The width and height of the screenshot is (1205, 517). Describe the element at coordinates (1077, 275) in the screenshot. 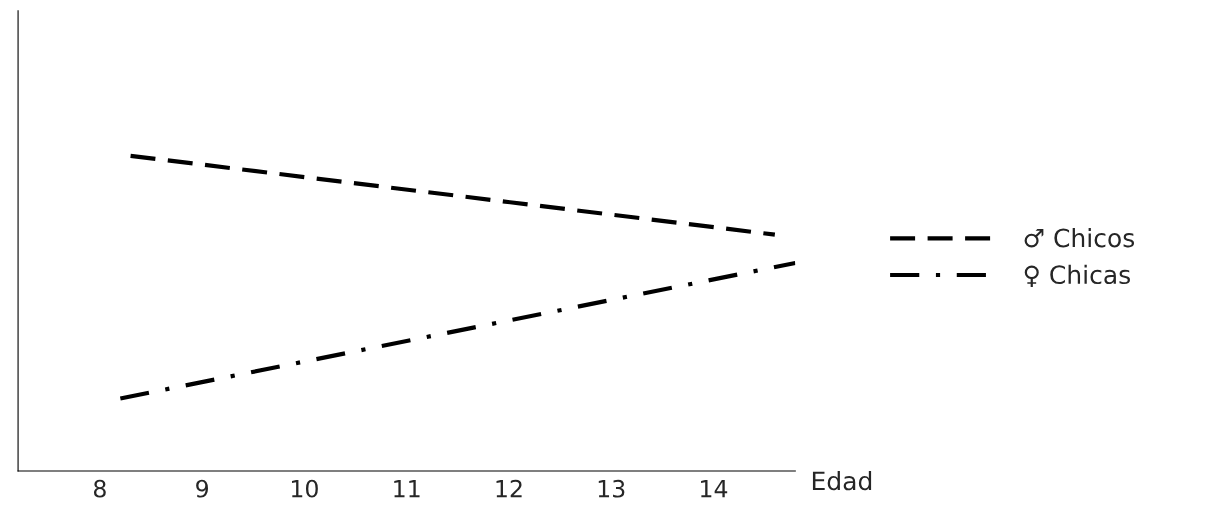

I see `legend-label: ♀ Chicas` at that location.